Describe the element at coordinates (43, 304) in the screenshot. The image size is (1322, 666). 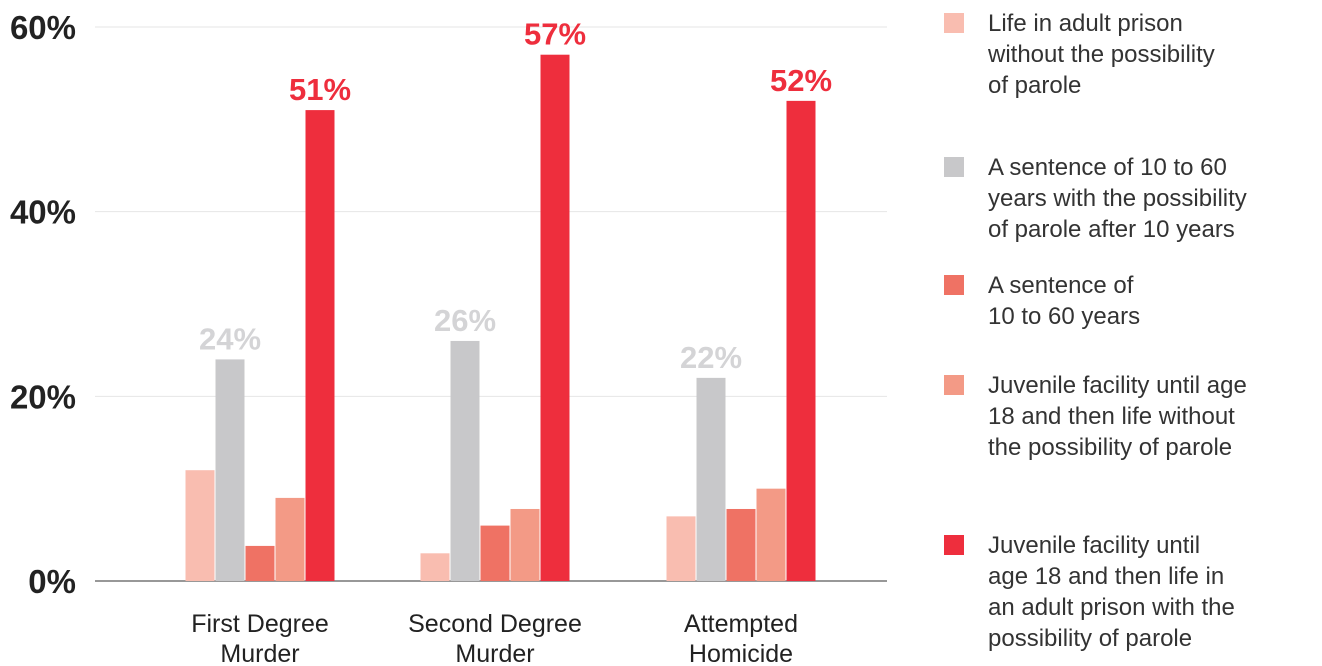
I see `y-axis-ticks: 0% 20% 40% 60%` at that location.